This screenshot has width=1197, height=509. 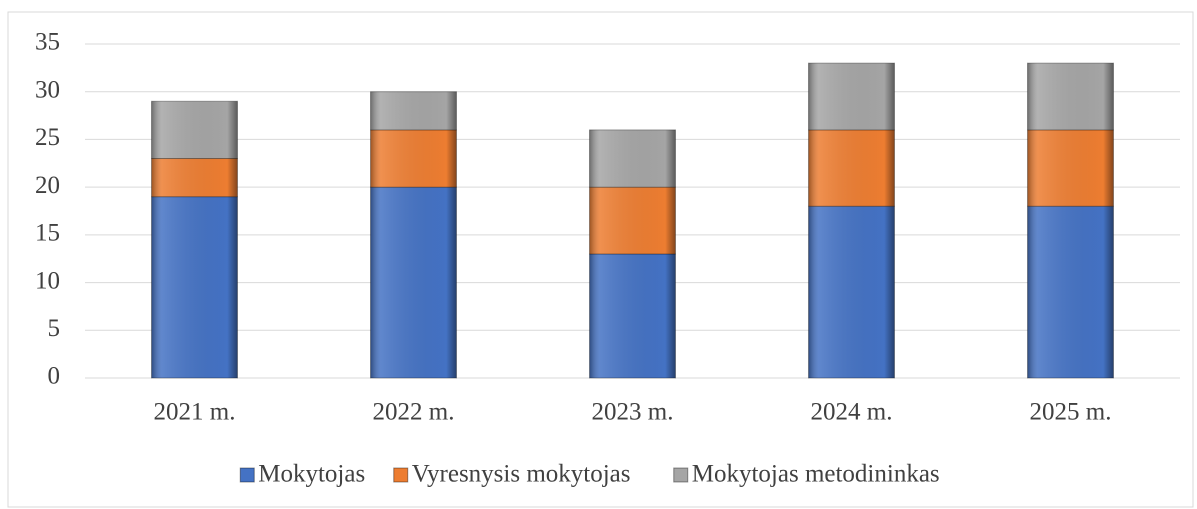 What do you see at coordinates (47, 185) in the screenshot?
I see `y-tick-label: 20` at bounding box center [47, 185].